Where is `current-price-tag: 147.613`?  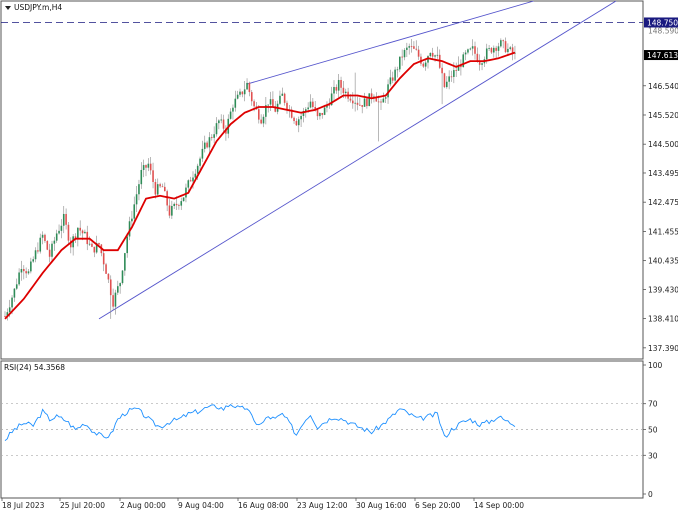 current-price-tag: 147.613 is located at coordinates (661, 55).